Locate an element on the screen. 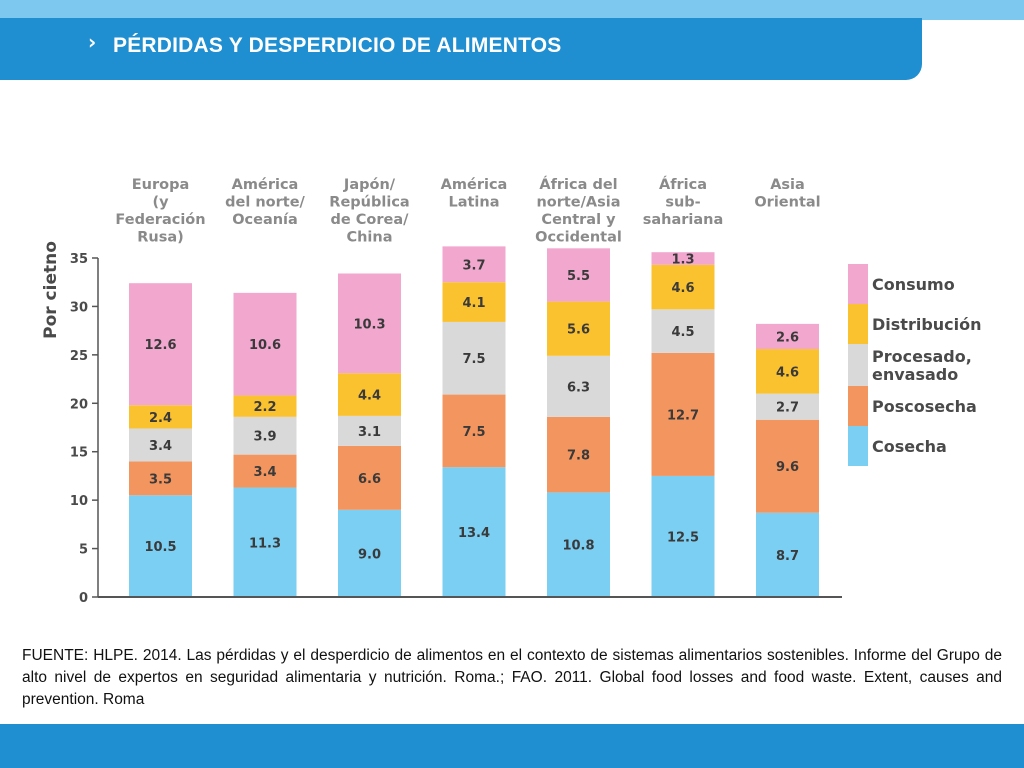  data-label: 3.5 is located at coordinates (160, 479).